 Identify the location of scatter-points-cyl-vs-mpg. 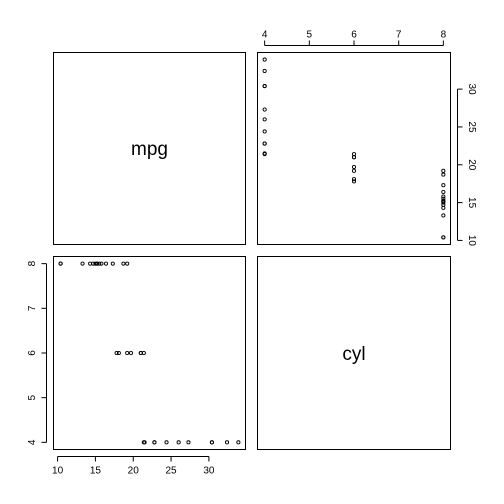
(354, 148).